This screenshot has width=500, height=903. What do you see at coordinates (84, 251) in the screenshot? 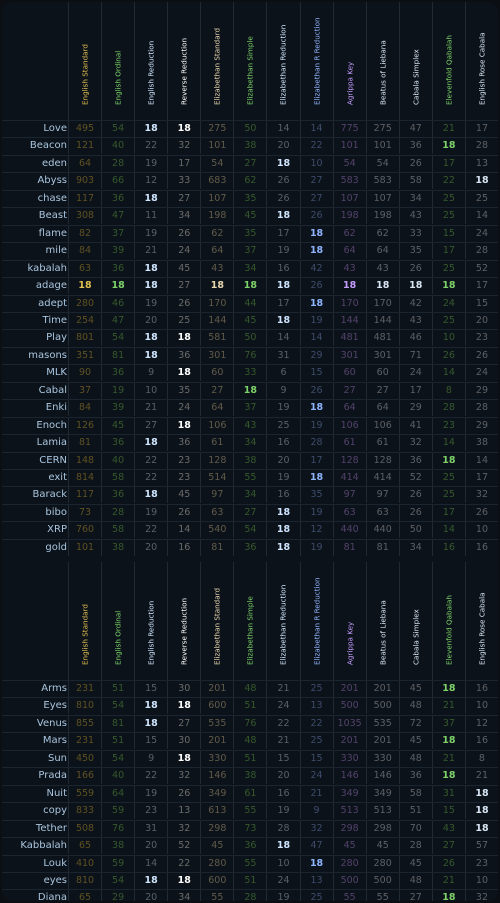
I see `cell-value: 84` at bounding box center [84, 251].